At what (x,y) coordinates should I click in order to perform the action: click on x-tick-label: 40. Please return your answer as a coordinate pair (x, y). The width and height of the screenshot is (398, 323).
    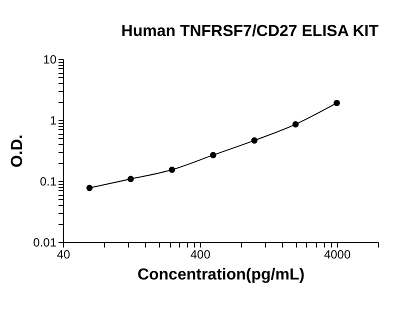
    Looking at the image, I should click on (63, 255).